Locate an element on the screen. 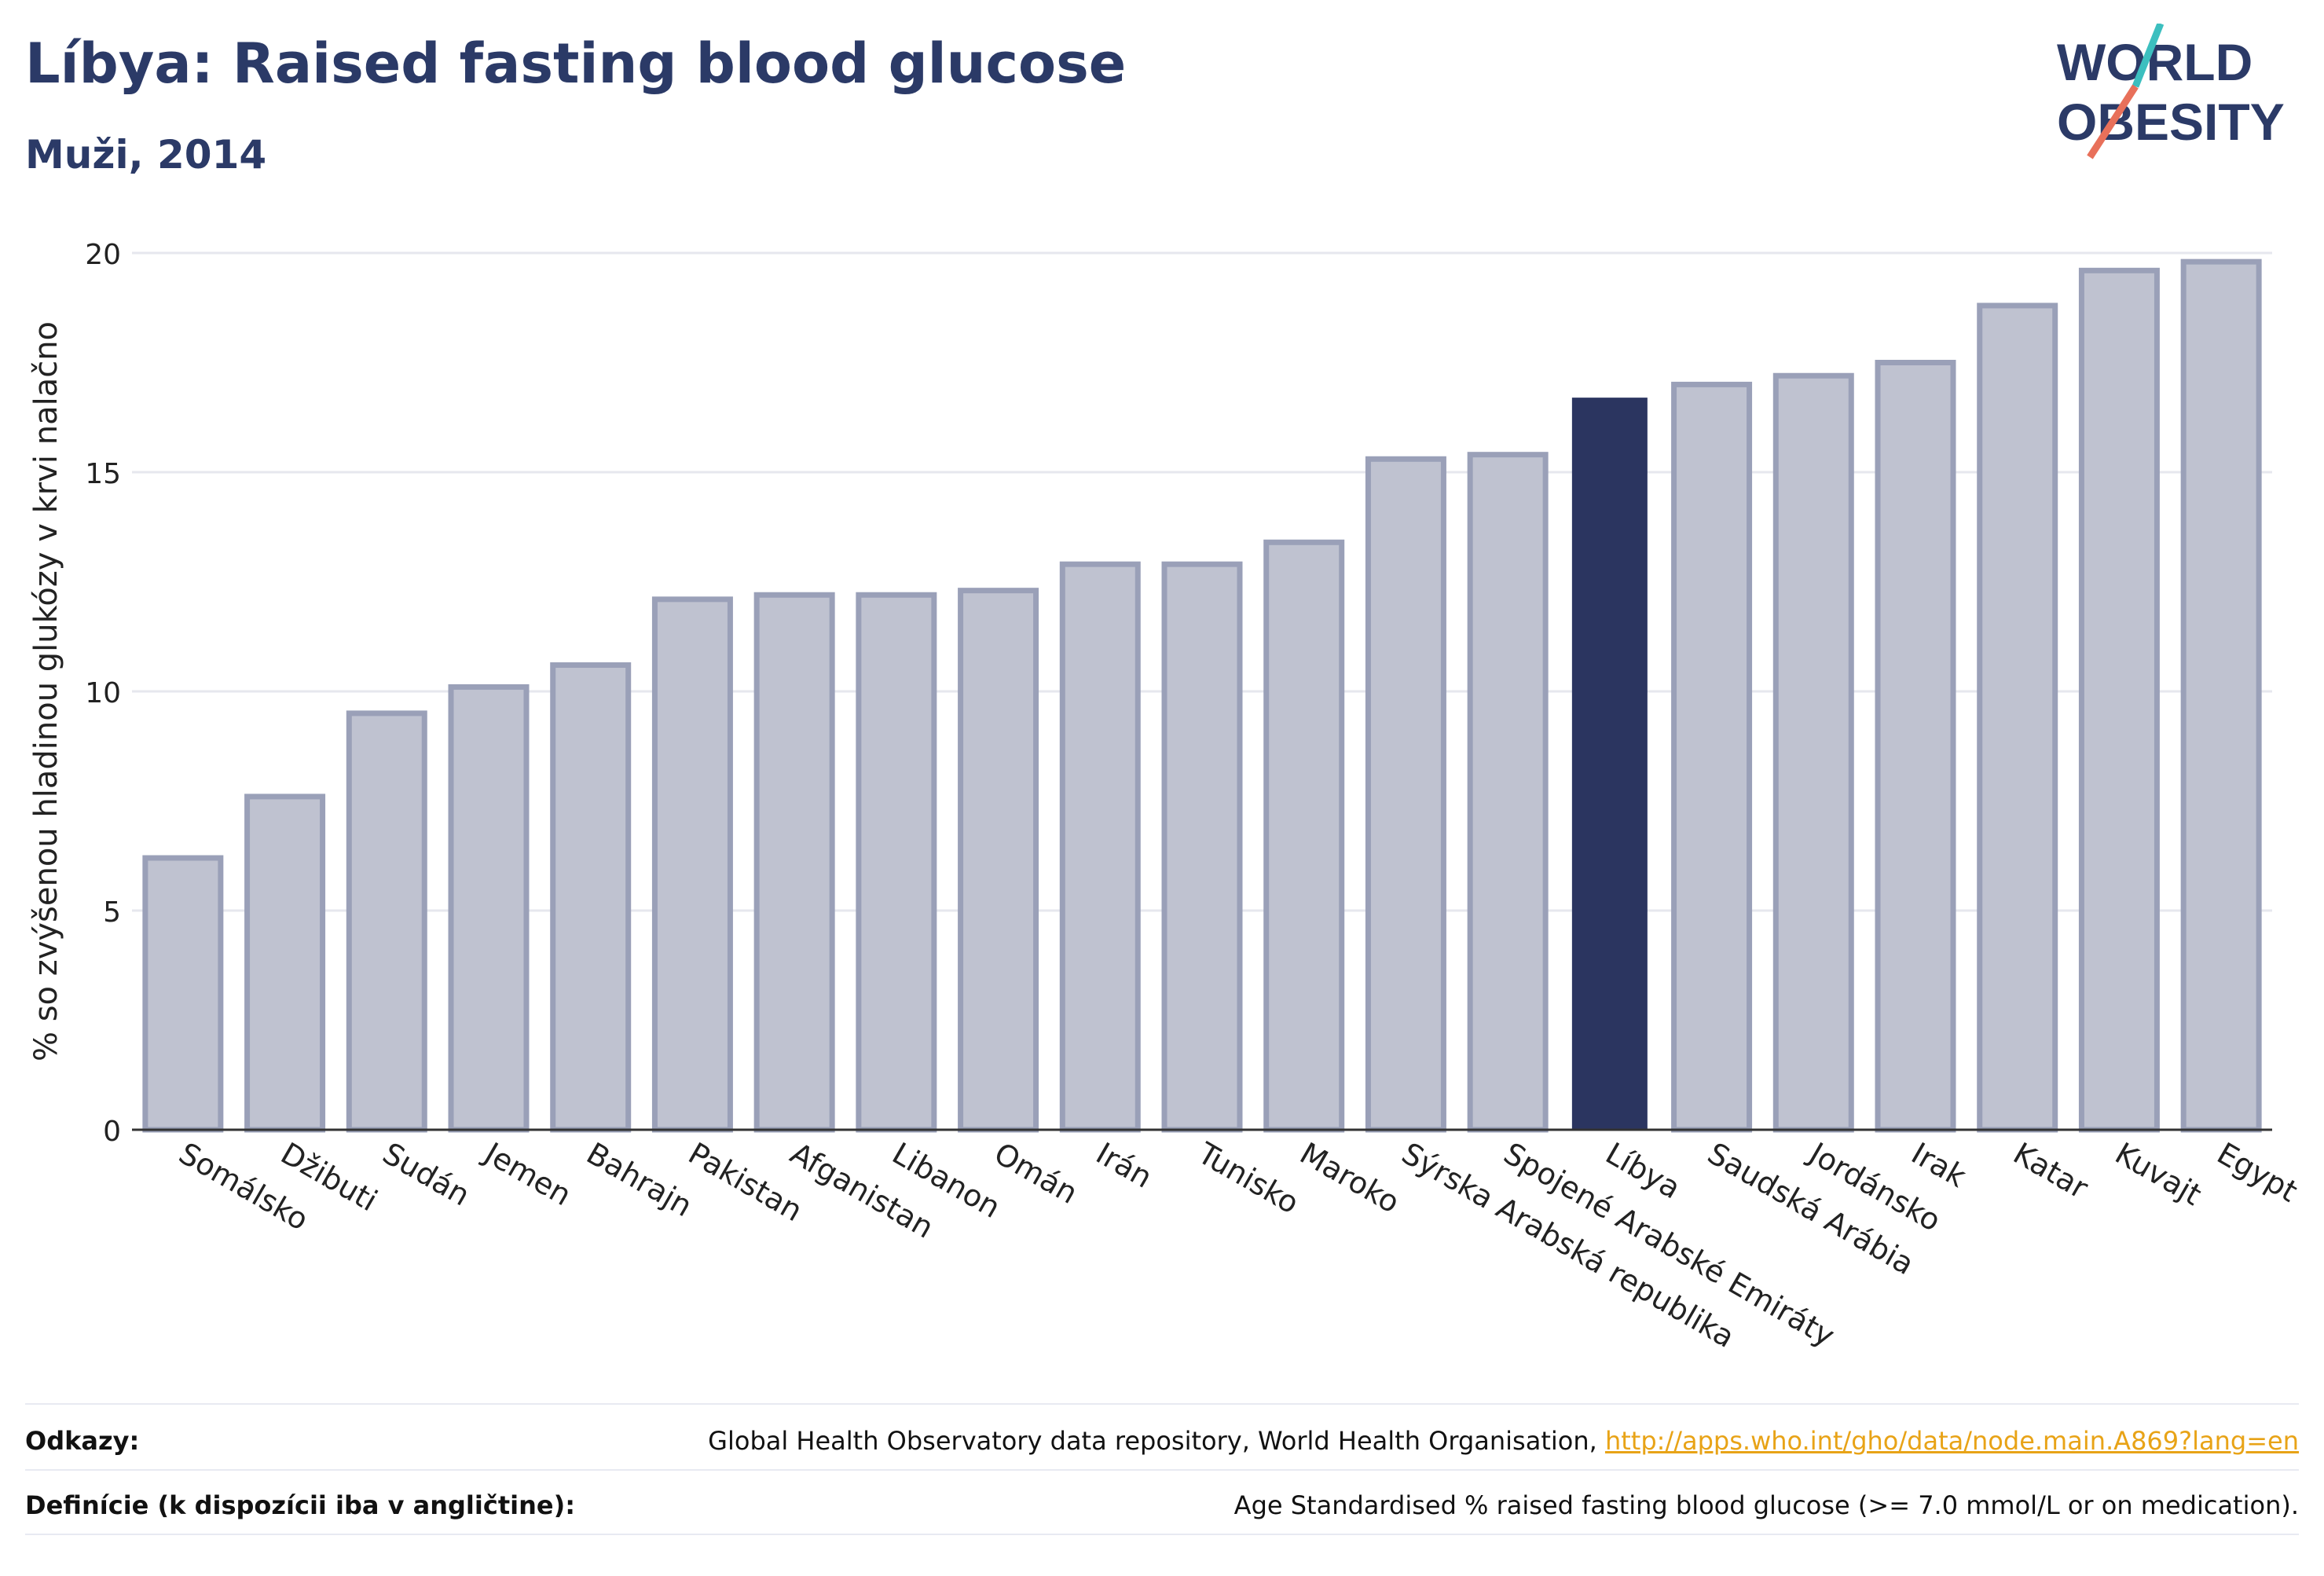  logo-accent-teal is located at coordinates (2148, 56).